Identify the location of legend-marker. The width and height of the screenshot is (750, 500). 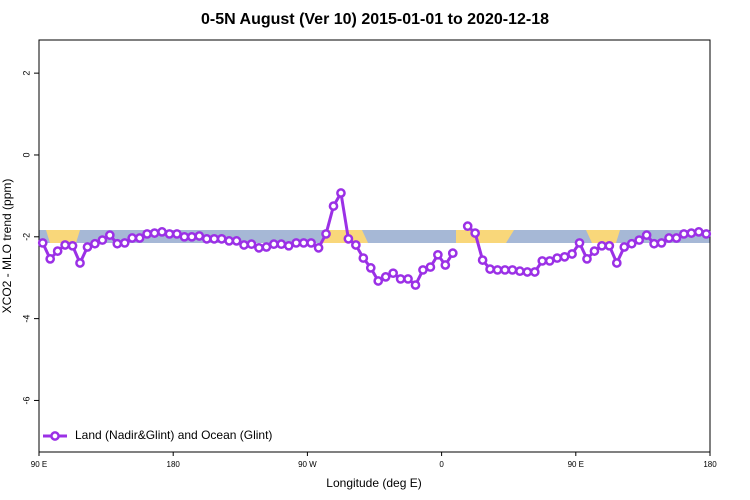
(55, 436).